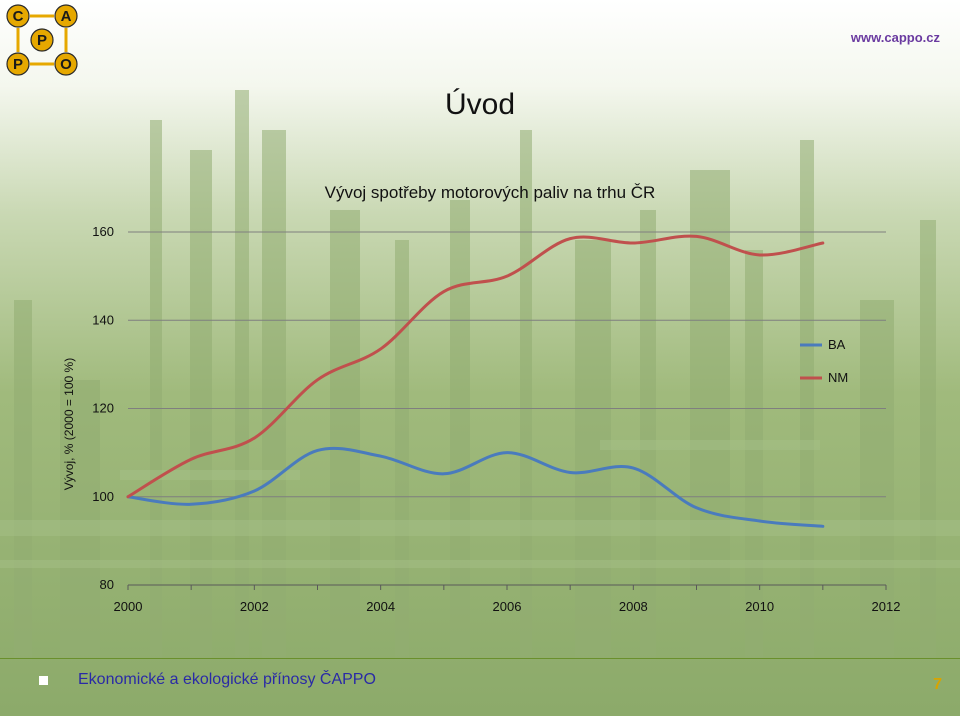  Describe the element at coordinates (838, 377) in the screenshot. I see `legend-label-nm: NM` at that location.